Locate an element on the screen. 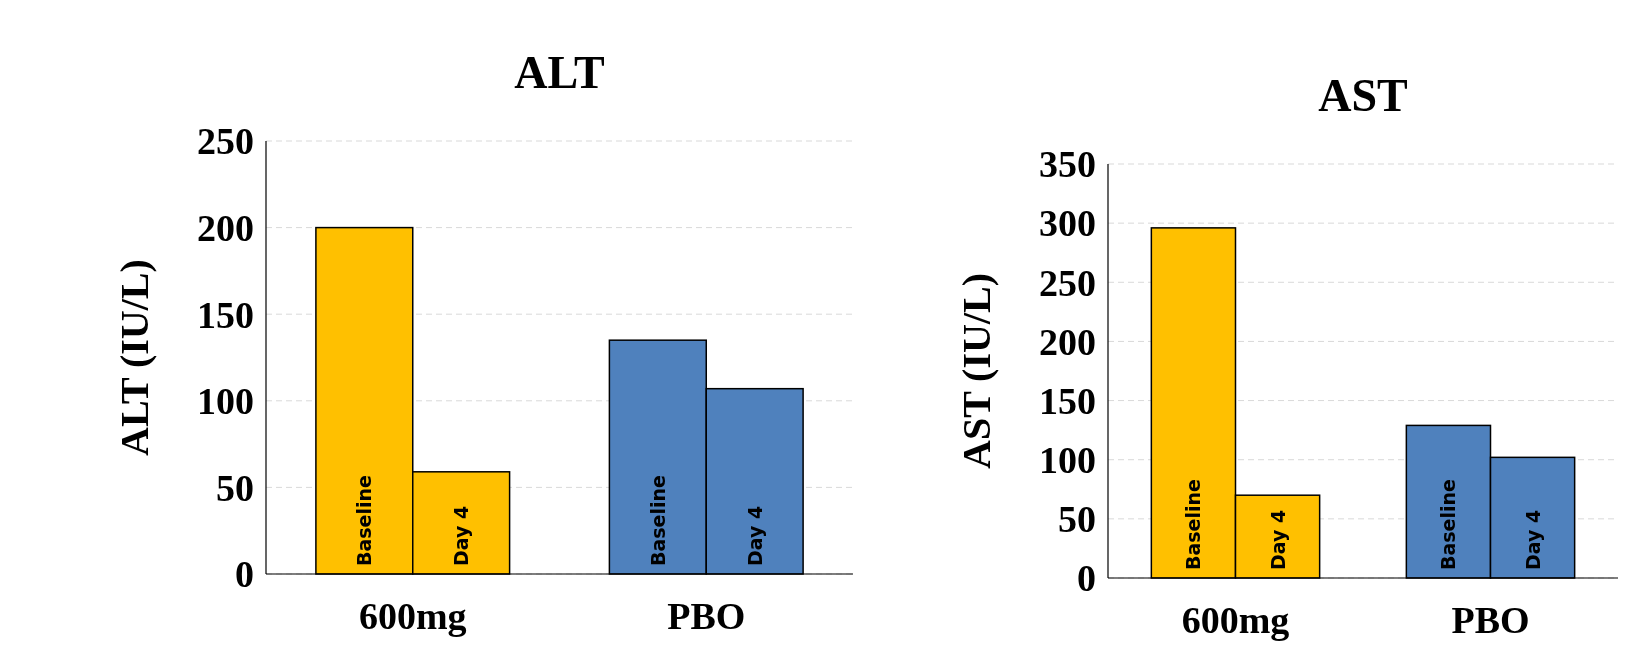  y-axis-title: ALT (IU/L) is located at coordinates (134, 357).